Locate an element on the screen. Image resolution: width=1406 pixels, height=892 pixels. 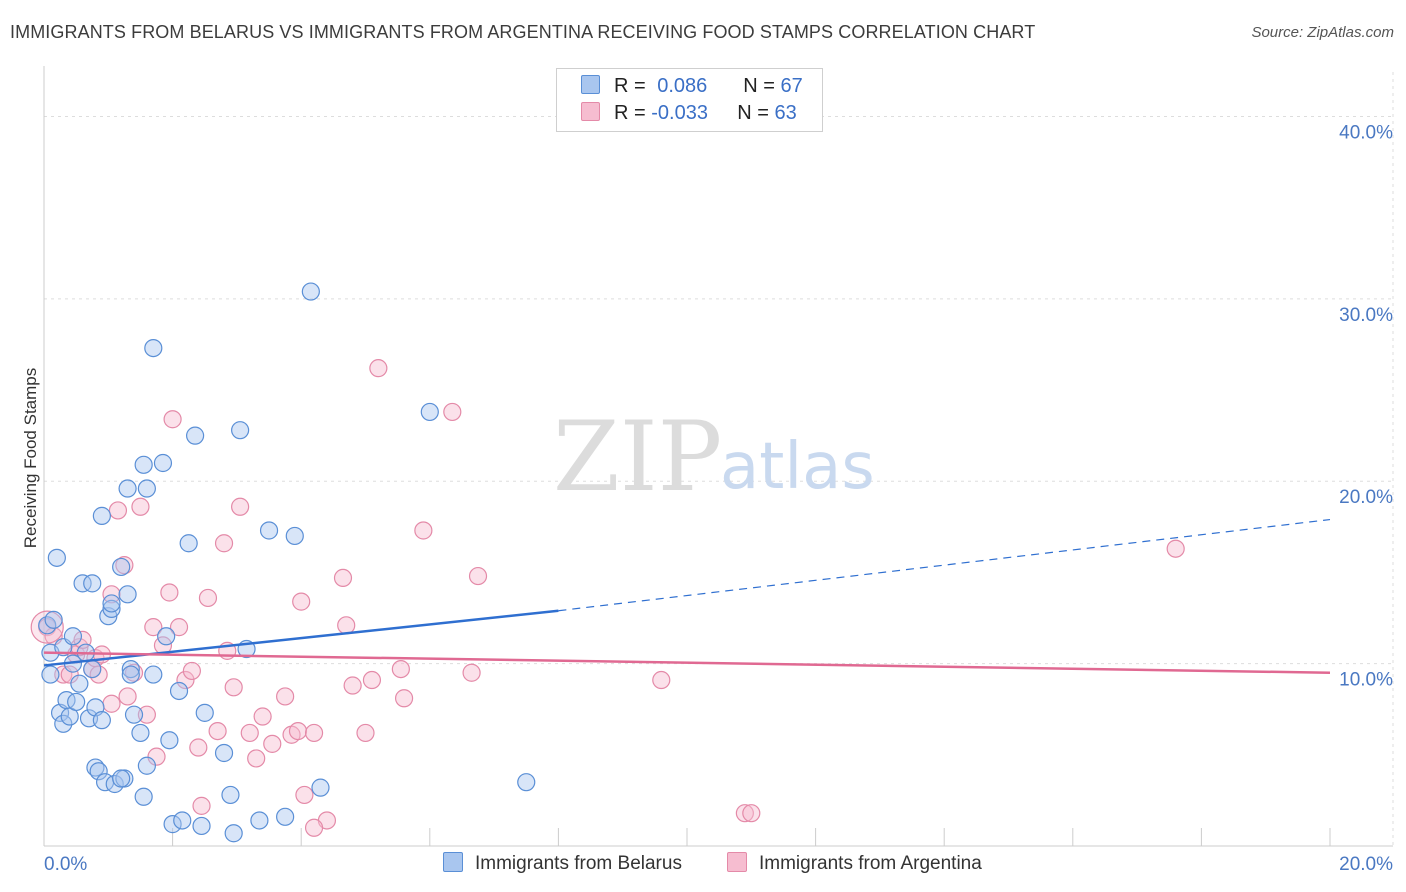
bottom-legend-belarus: Immigrants from Belarus is located at coordinates (562, 863).